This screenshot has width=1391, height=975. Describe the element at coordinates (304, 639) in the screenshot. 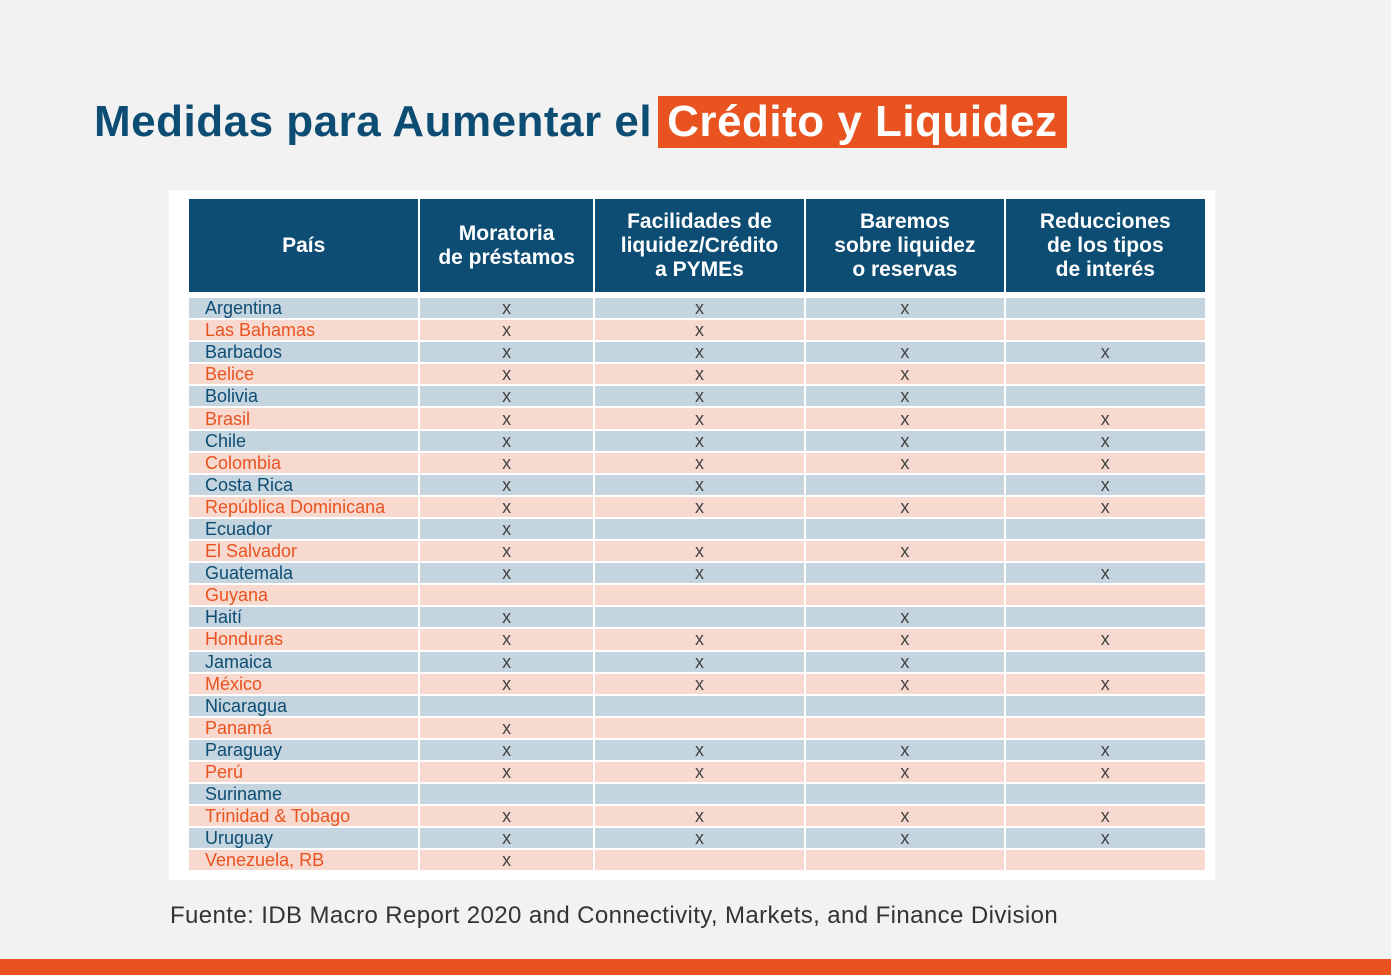

I see `country-cell: Honduras` at that location.